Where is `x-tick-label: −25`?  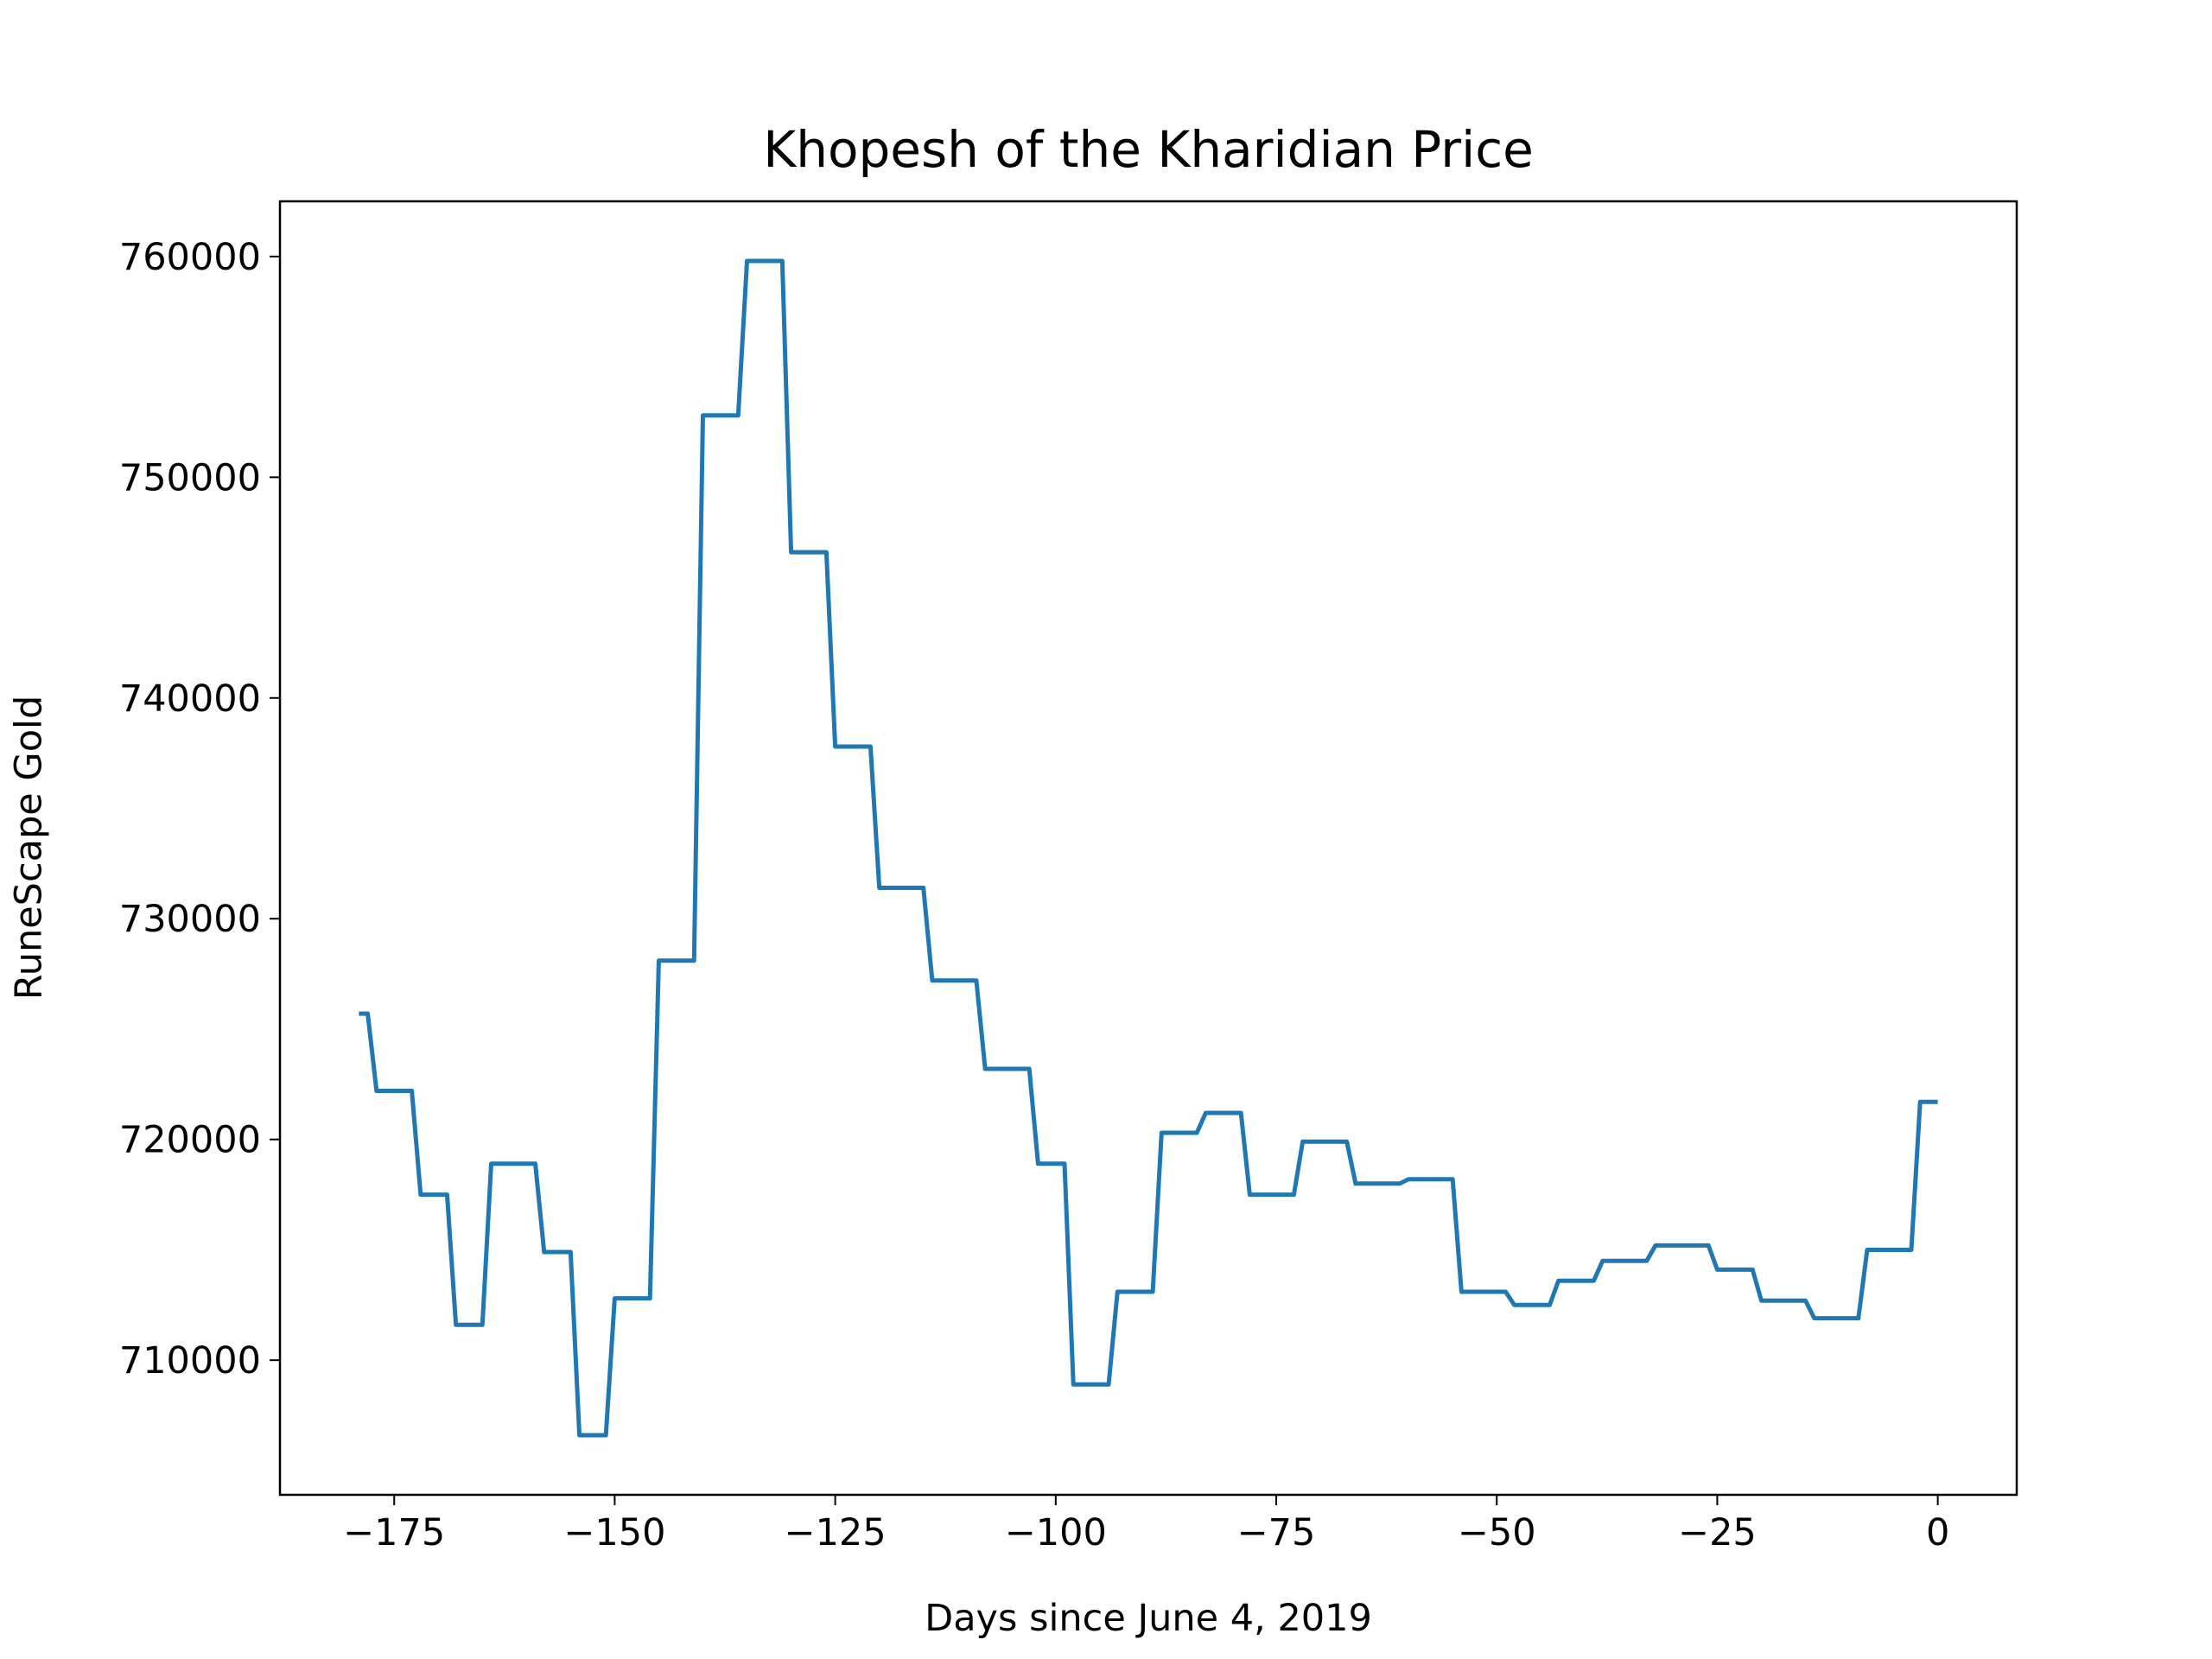
x-tick-label: −25 is located at coordinates (1717, 1532).